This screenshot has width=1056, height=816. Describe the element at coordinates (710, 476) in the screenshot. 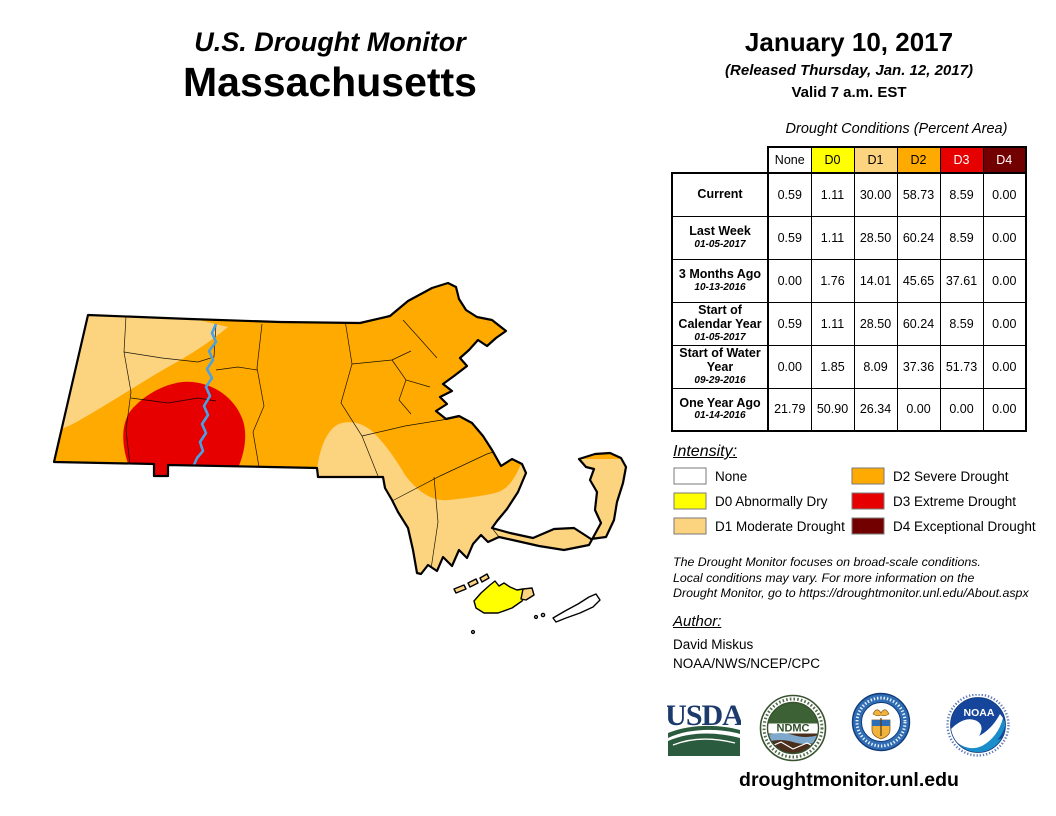

I see `legend-item-none: None` at that location.